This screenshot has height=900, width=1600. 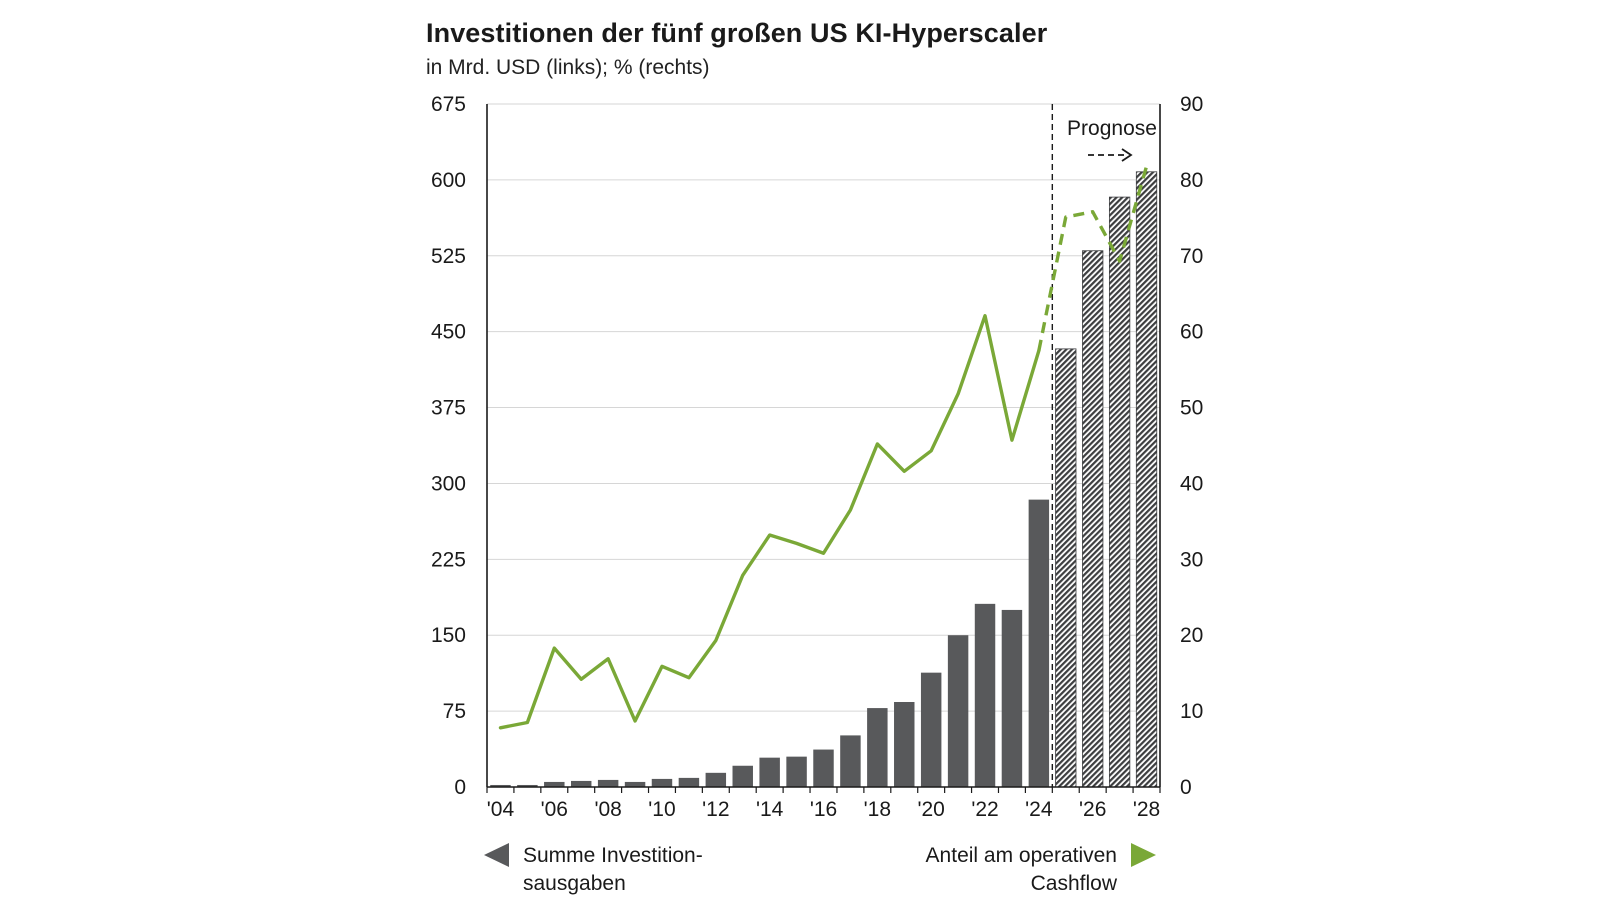 I want to click on legend-left-line1: Summe Investition-, so click(x=613, y=855).